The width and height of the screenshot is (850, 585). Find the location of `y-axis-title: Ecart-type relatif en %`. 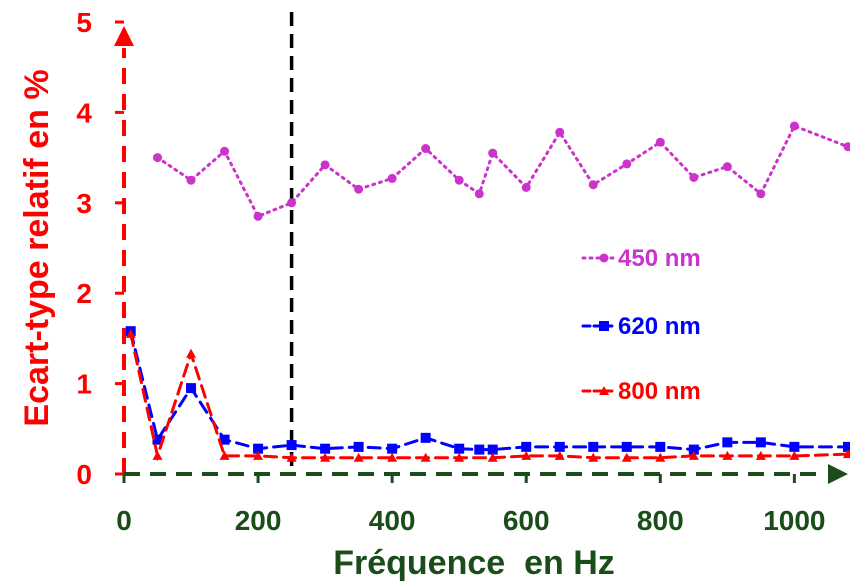

y-axis-title: Ecart-type relatif en % is located at coordinates (37, 247).